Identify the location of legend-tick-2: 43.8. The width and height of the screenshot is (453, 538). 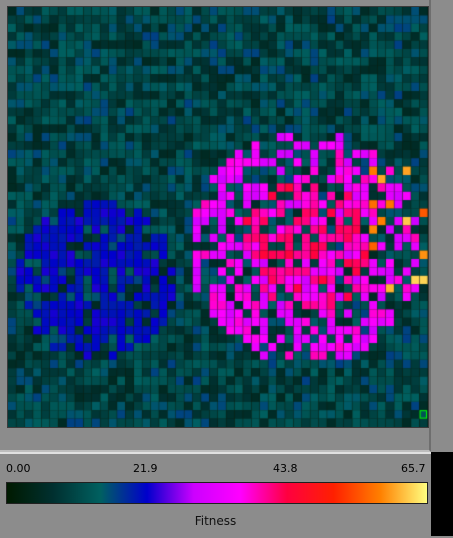
(285, 468).